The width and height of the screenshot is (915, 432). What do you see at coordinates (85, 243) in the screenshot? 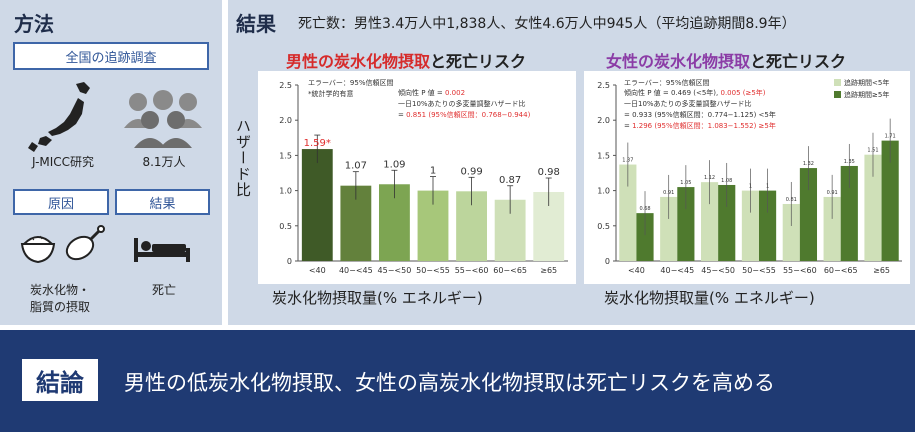
I see `meat-icon` at bounding box center [85, 243].